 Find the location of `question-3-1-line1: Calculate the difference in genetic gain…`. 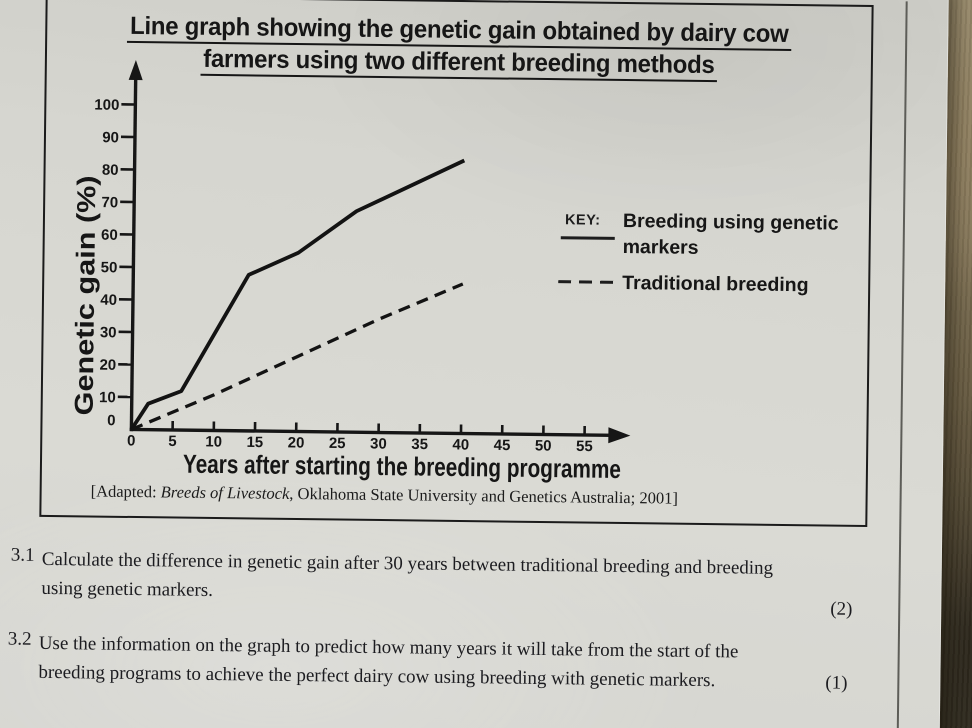

question-3-1-line1: Calculate the difference in genetic gain… is located at coordinates (407, 563).